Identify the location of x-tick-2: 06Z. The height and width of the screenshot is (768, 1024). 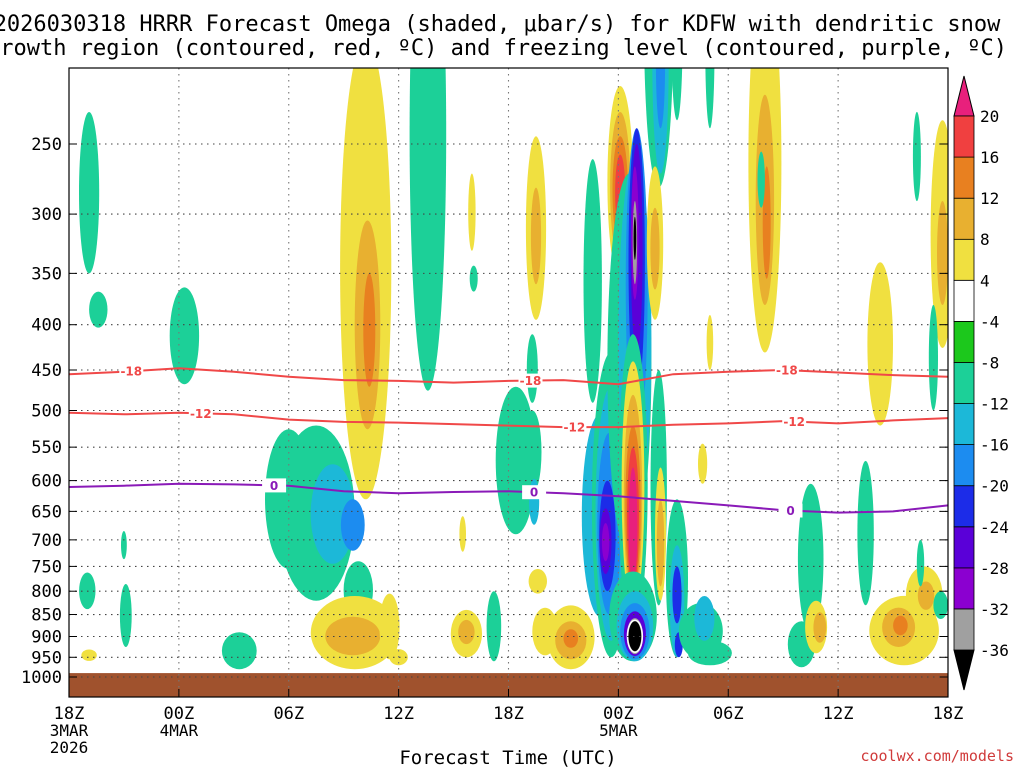
(288, 714).